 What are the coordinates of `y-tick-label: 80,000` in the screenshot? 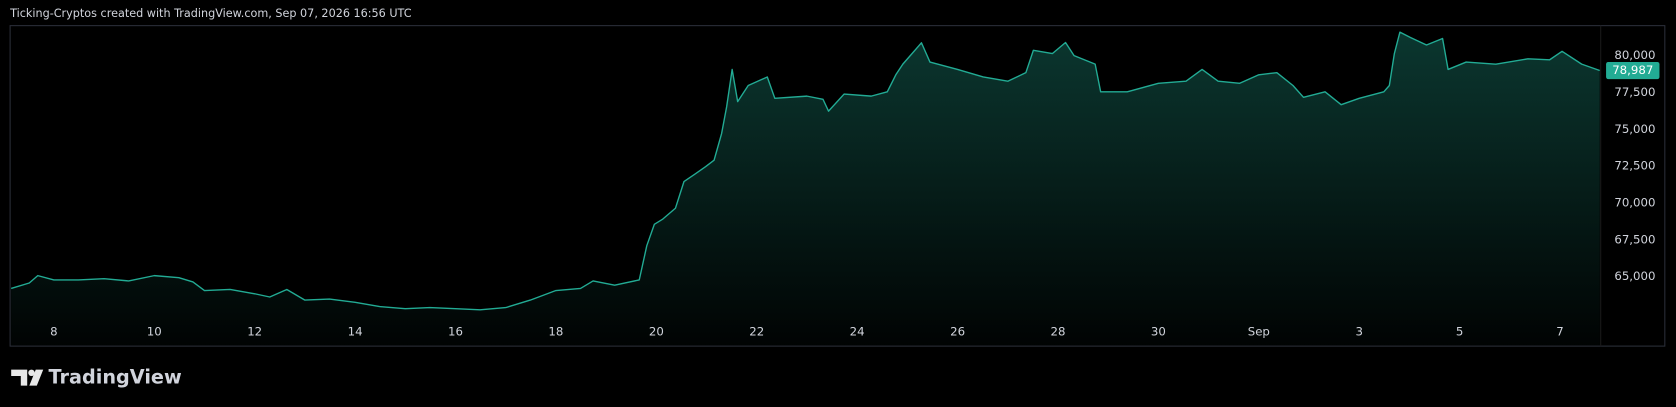 It's located at (1634, 55).